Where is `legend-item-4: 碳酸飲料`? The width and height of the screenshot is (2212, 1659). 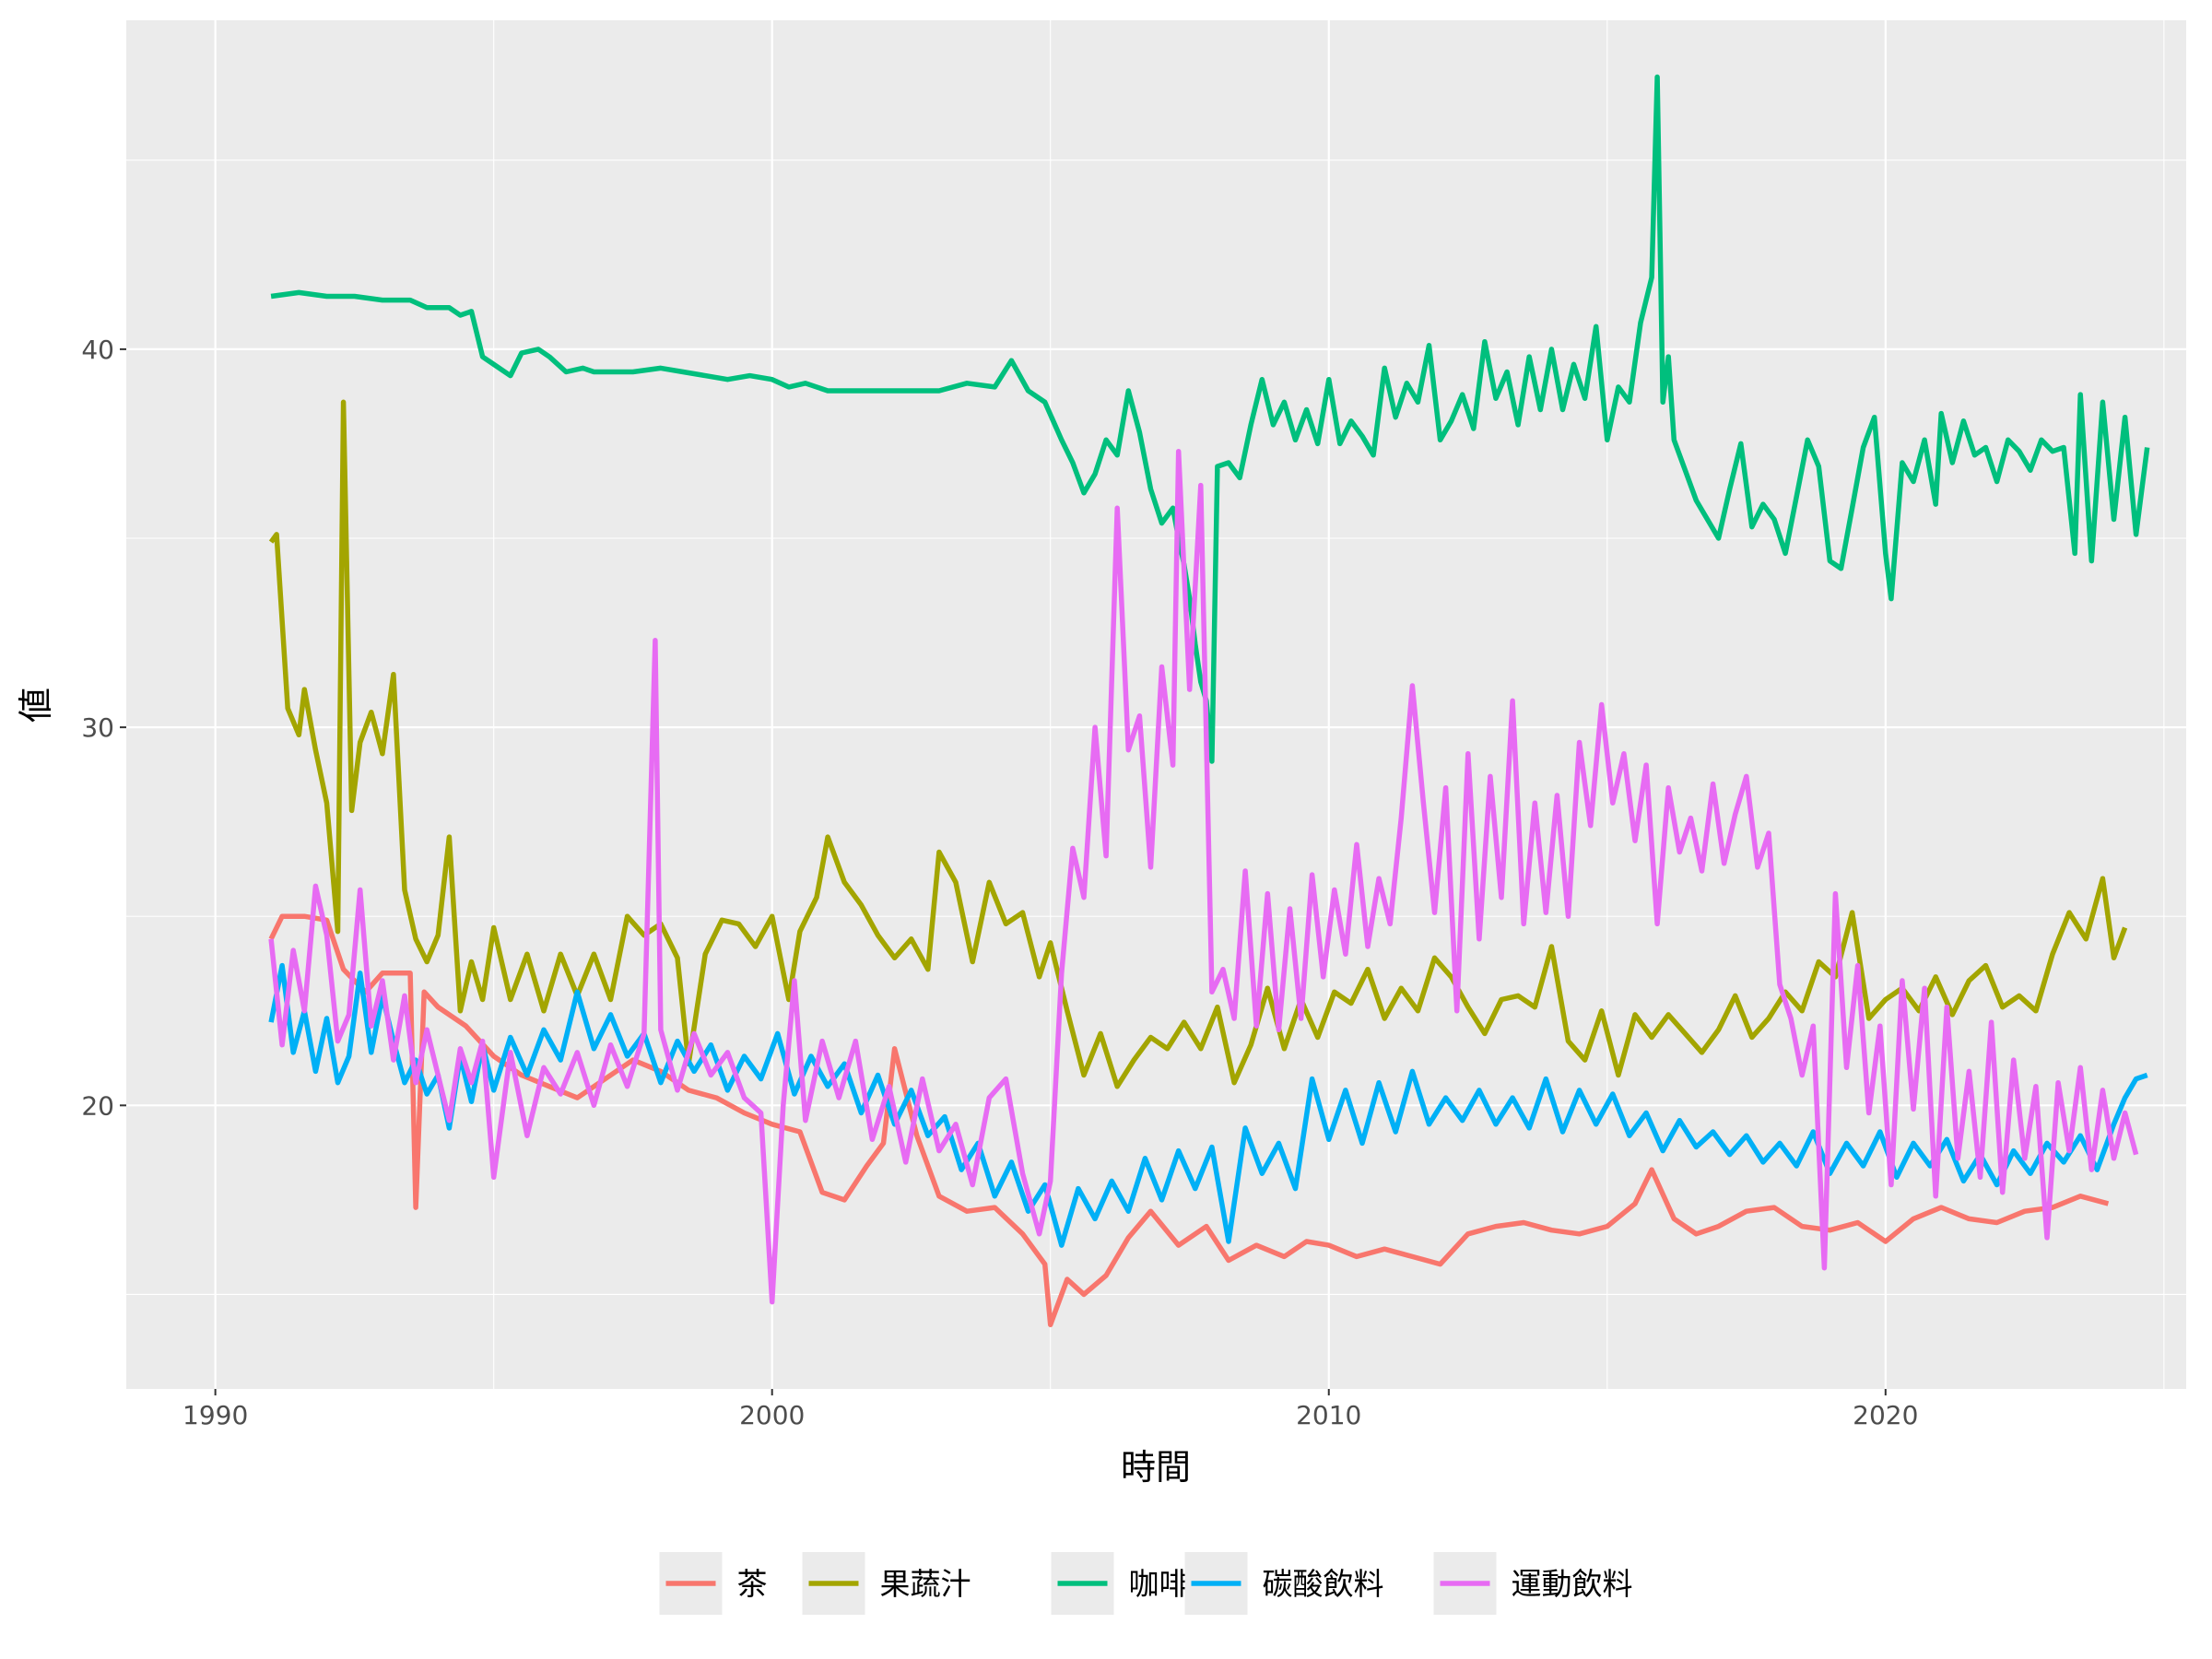
legend-item-4: 碳酸飲料 is located at coordinates (1284, 1583).